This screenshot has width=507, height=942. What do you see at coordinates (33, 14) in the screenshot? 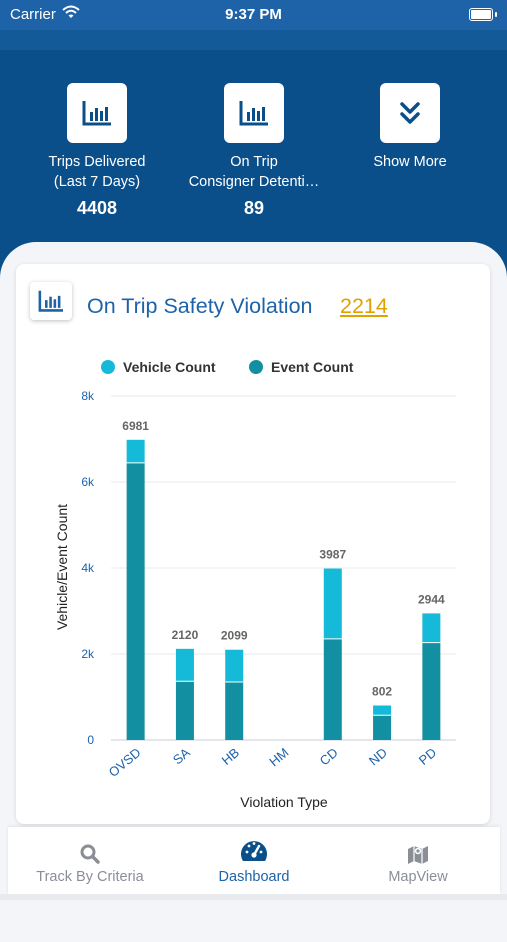
I see `carrier-label: Carrier` at bounding box center [33, 14].